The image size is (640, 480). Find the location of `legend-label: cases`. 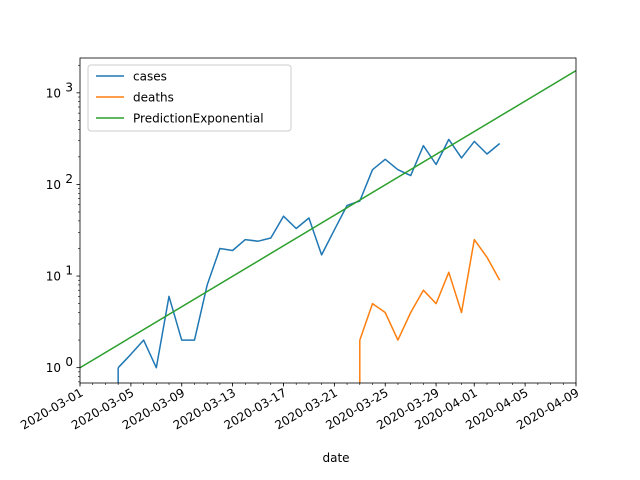

legend-label: cases is located at coordinates (150, 77).